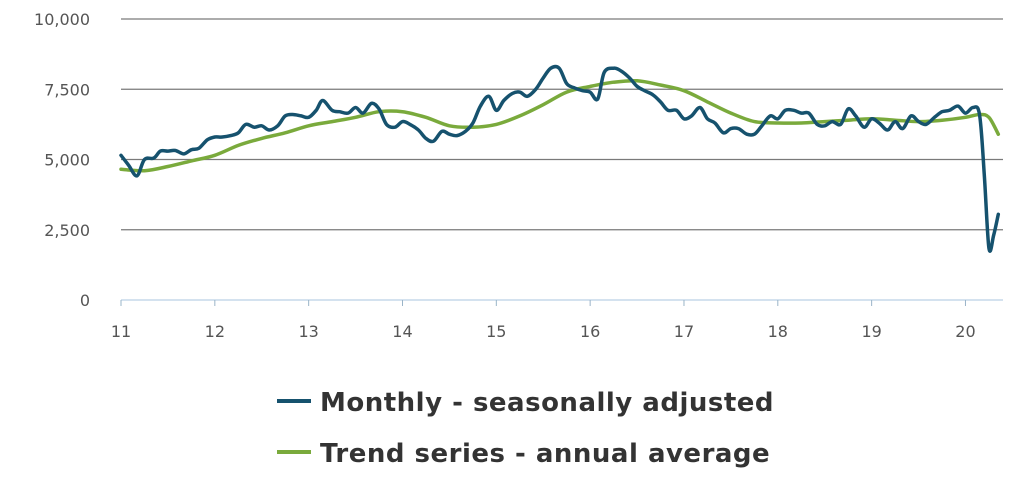 This screenshot has height=501, width=1024. Describe the element at coordinates (590, 331) in the screenshot. I see `x-tick-label: 16` at that location.